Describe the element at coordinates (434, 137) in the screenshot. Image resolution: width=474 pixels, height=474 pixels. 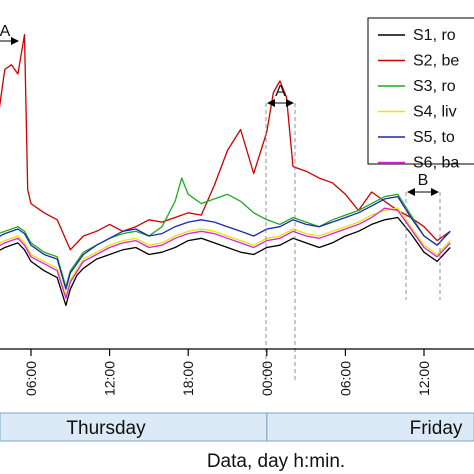
I see `legend-label-s5: S5, to` at that location.